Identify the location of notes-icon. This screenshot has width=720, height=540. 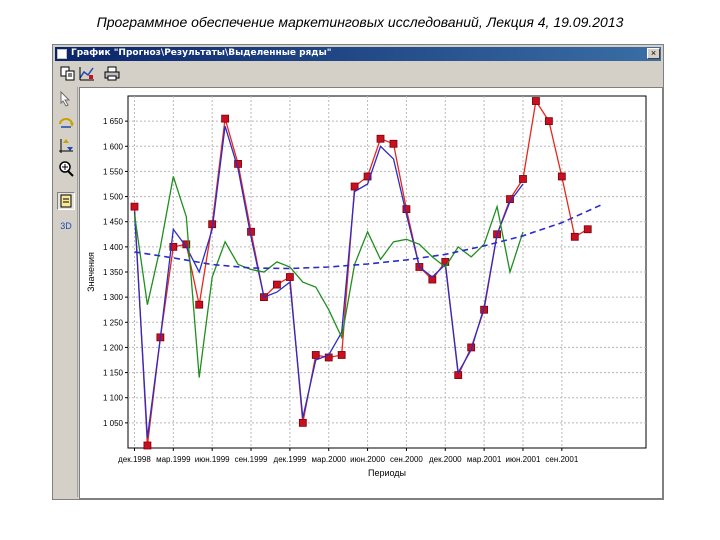
(66, 201).